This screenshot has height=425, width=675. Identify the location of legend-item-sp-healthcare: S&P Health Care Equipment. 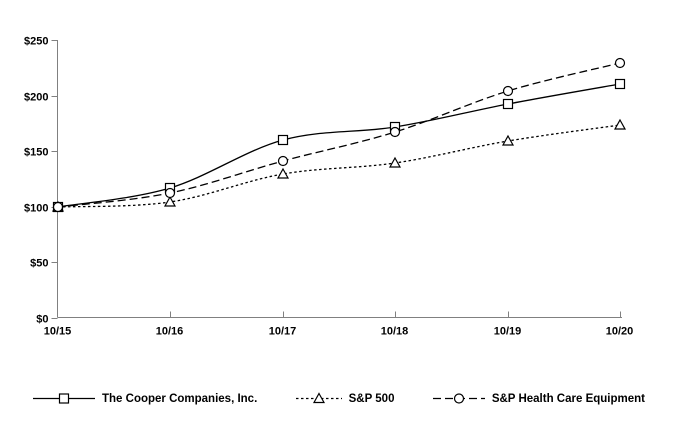
(538, 398).